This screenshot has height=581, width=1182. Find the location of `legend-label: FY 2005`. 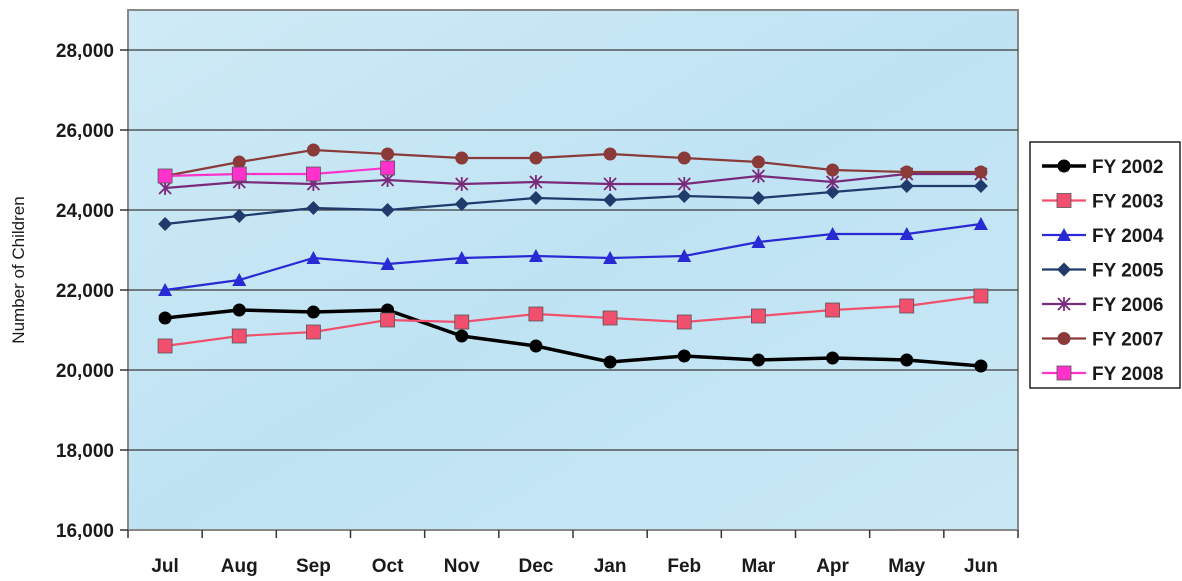

legend-label: FY 2005 is located at coordinates (1128, 271).